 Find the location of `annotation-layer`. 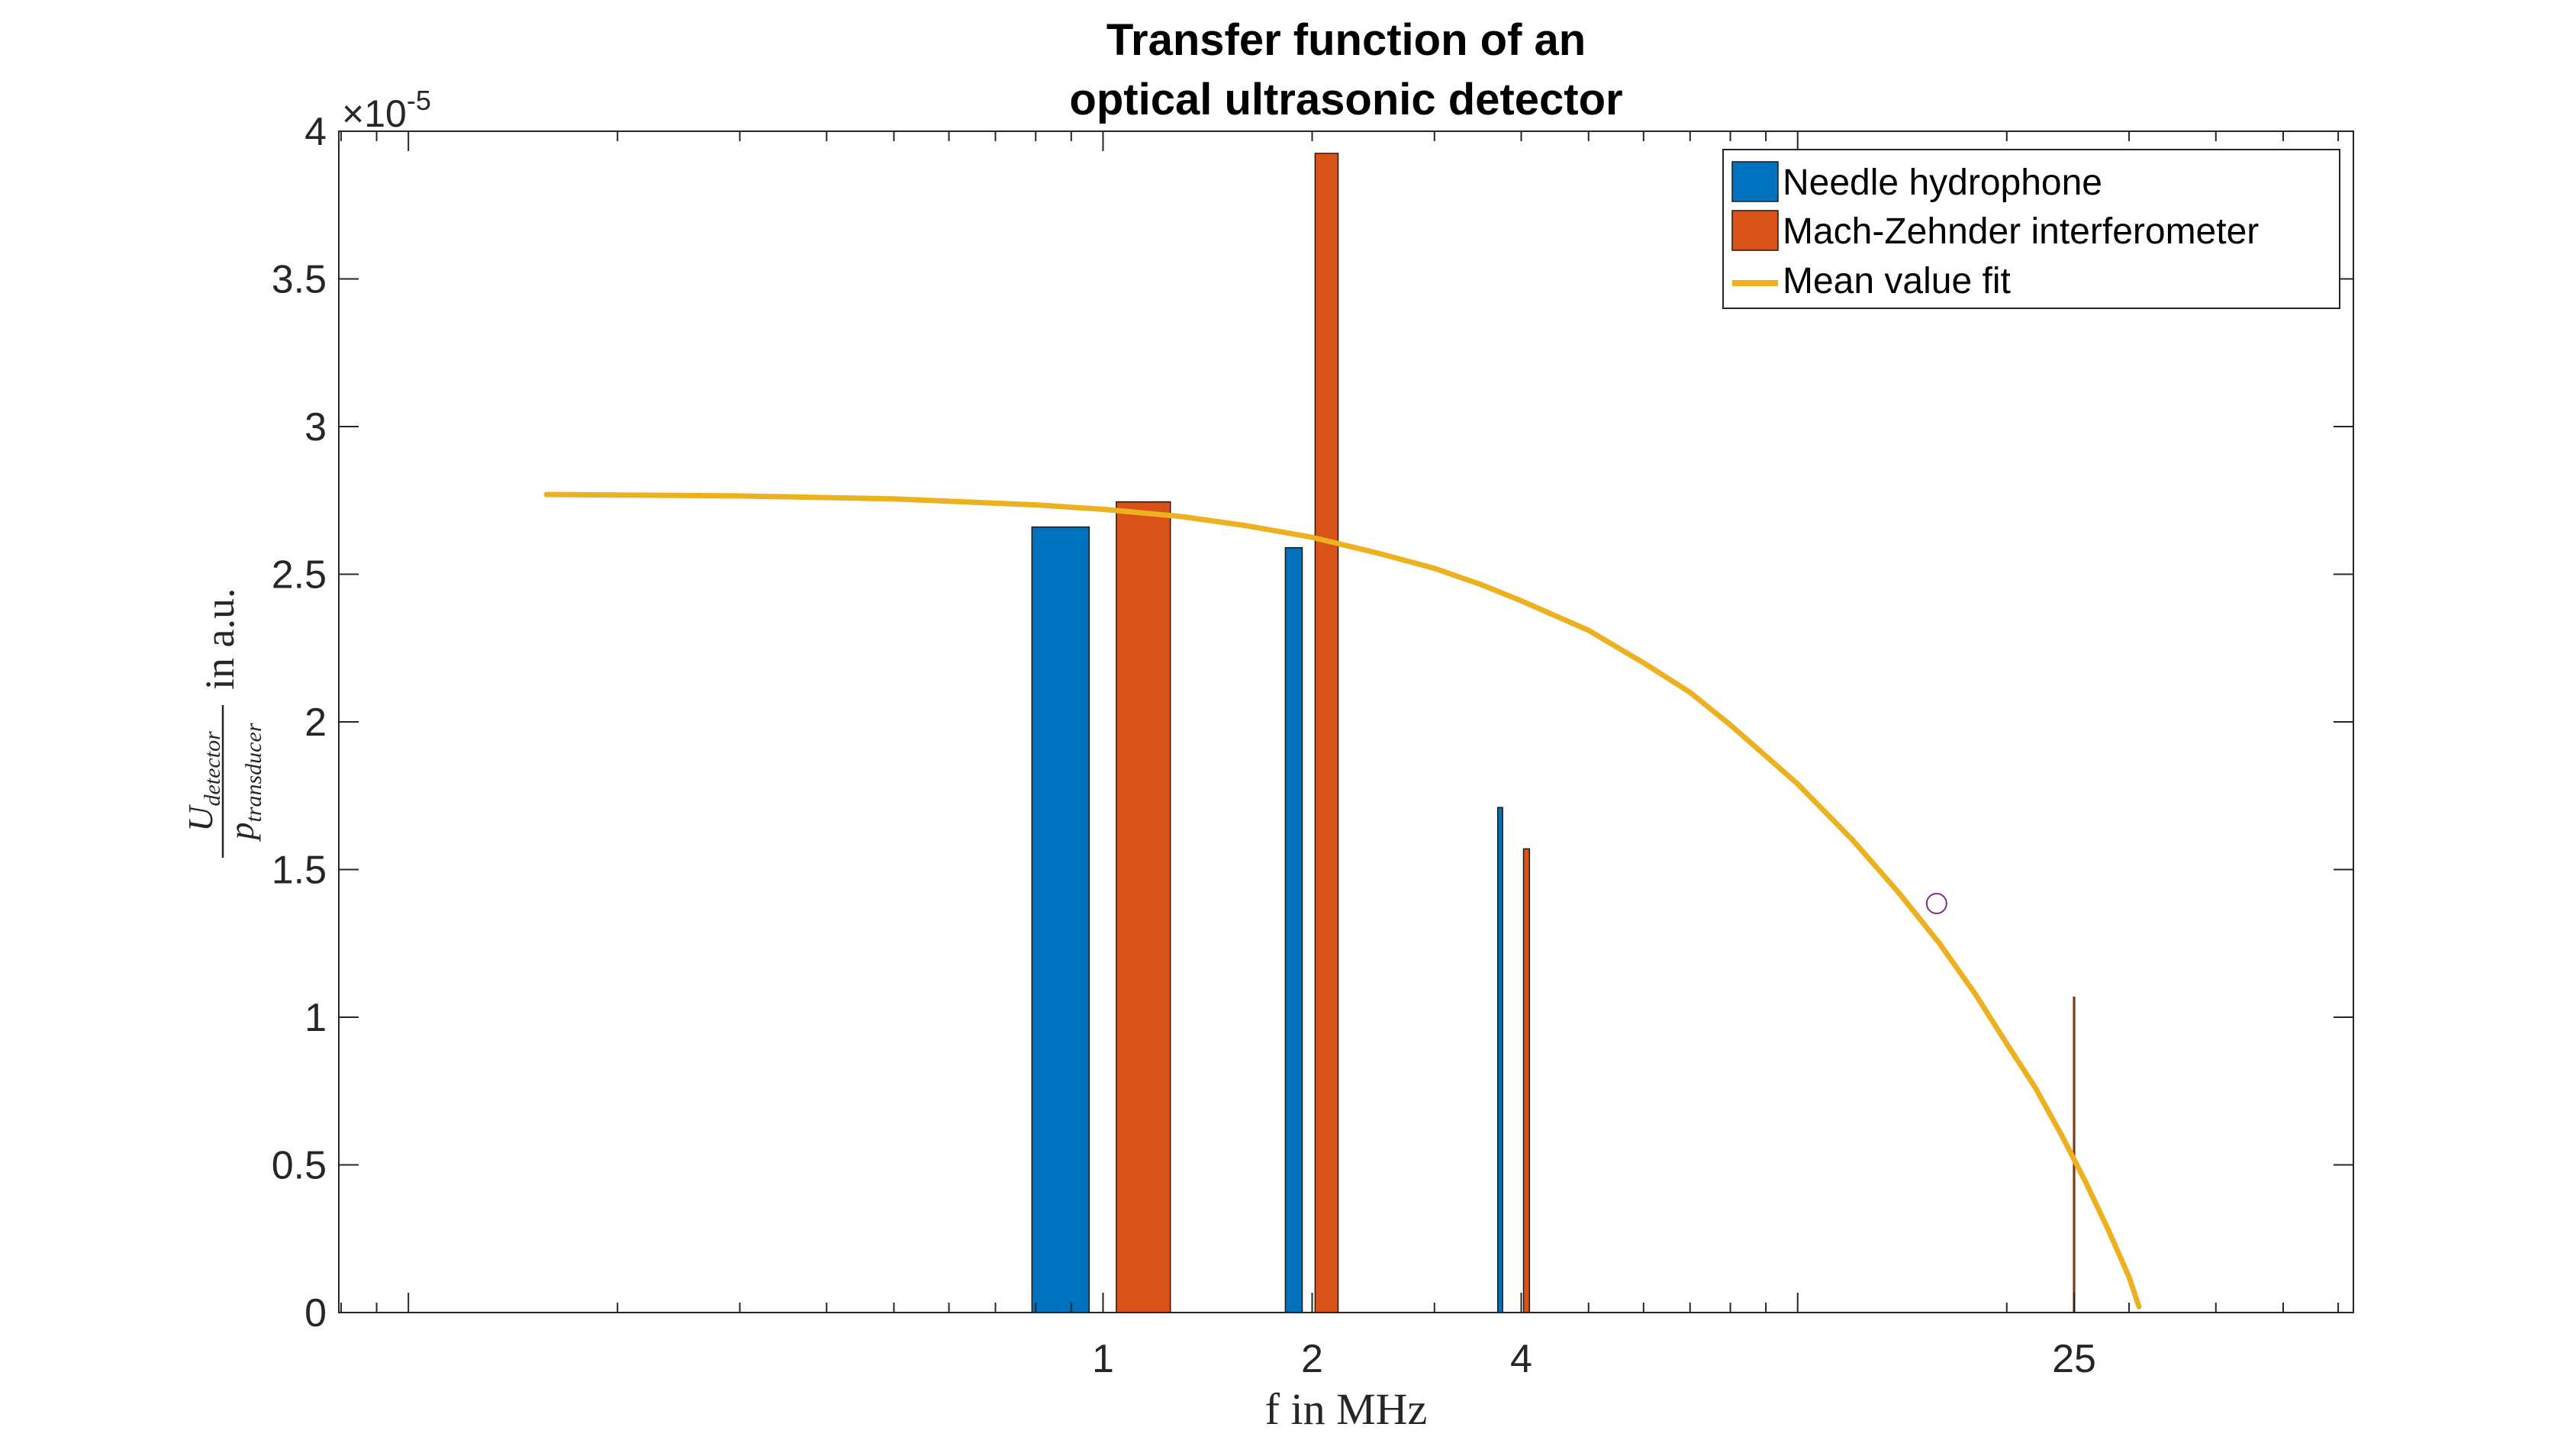

annotation-layer is located at coordinates (1936, 903).